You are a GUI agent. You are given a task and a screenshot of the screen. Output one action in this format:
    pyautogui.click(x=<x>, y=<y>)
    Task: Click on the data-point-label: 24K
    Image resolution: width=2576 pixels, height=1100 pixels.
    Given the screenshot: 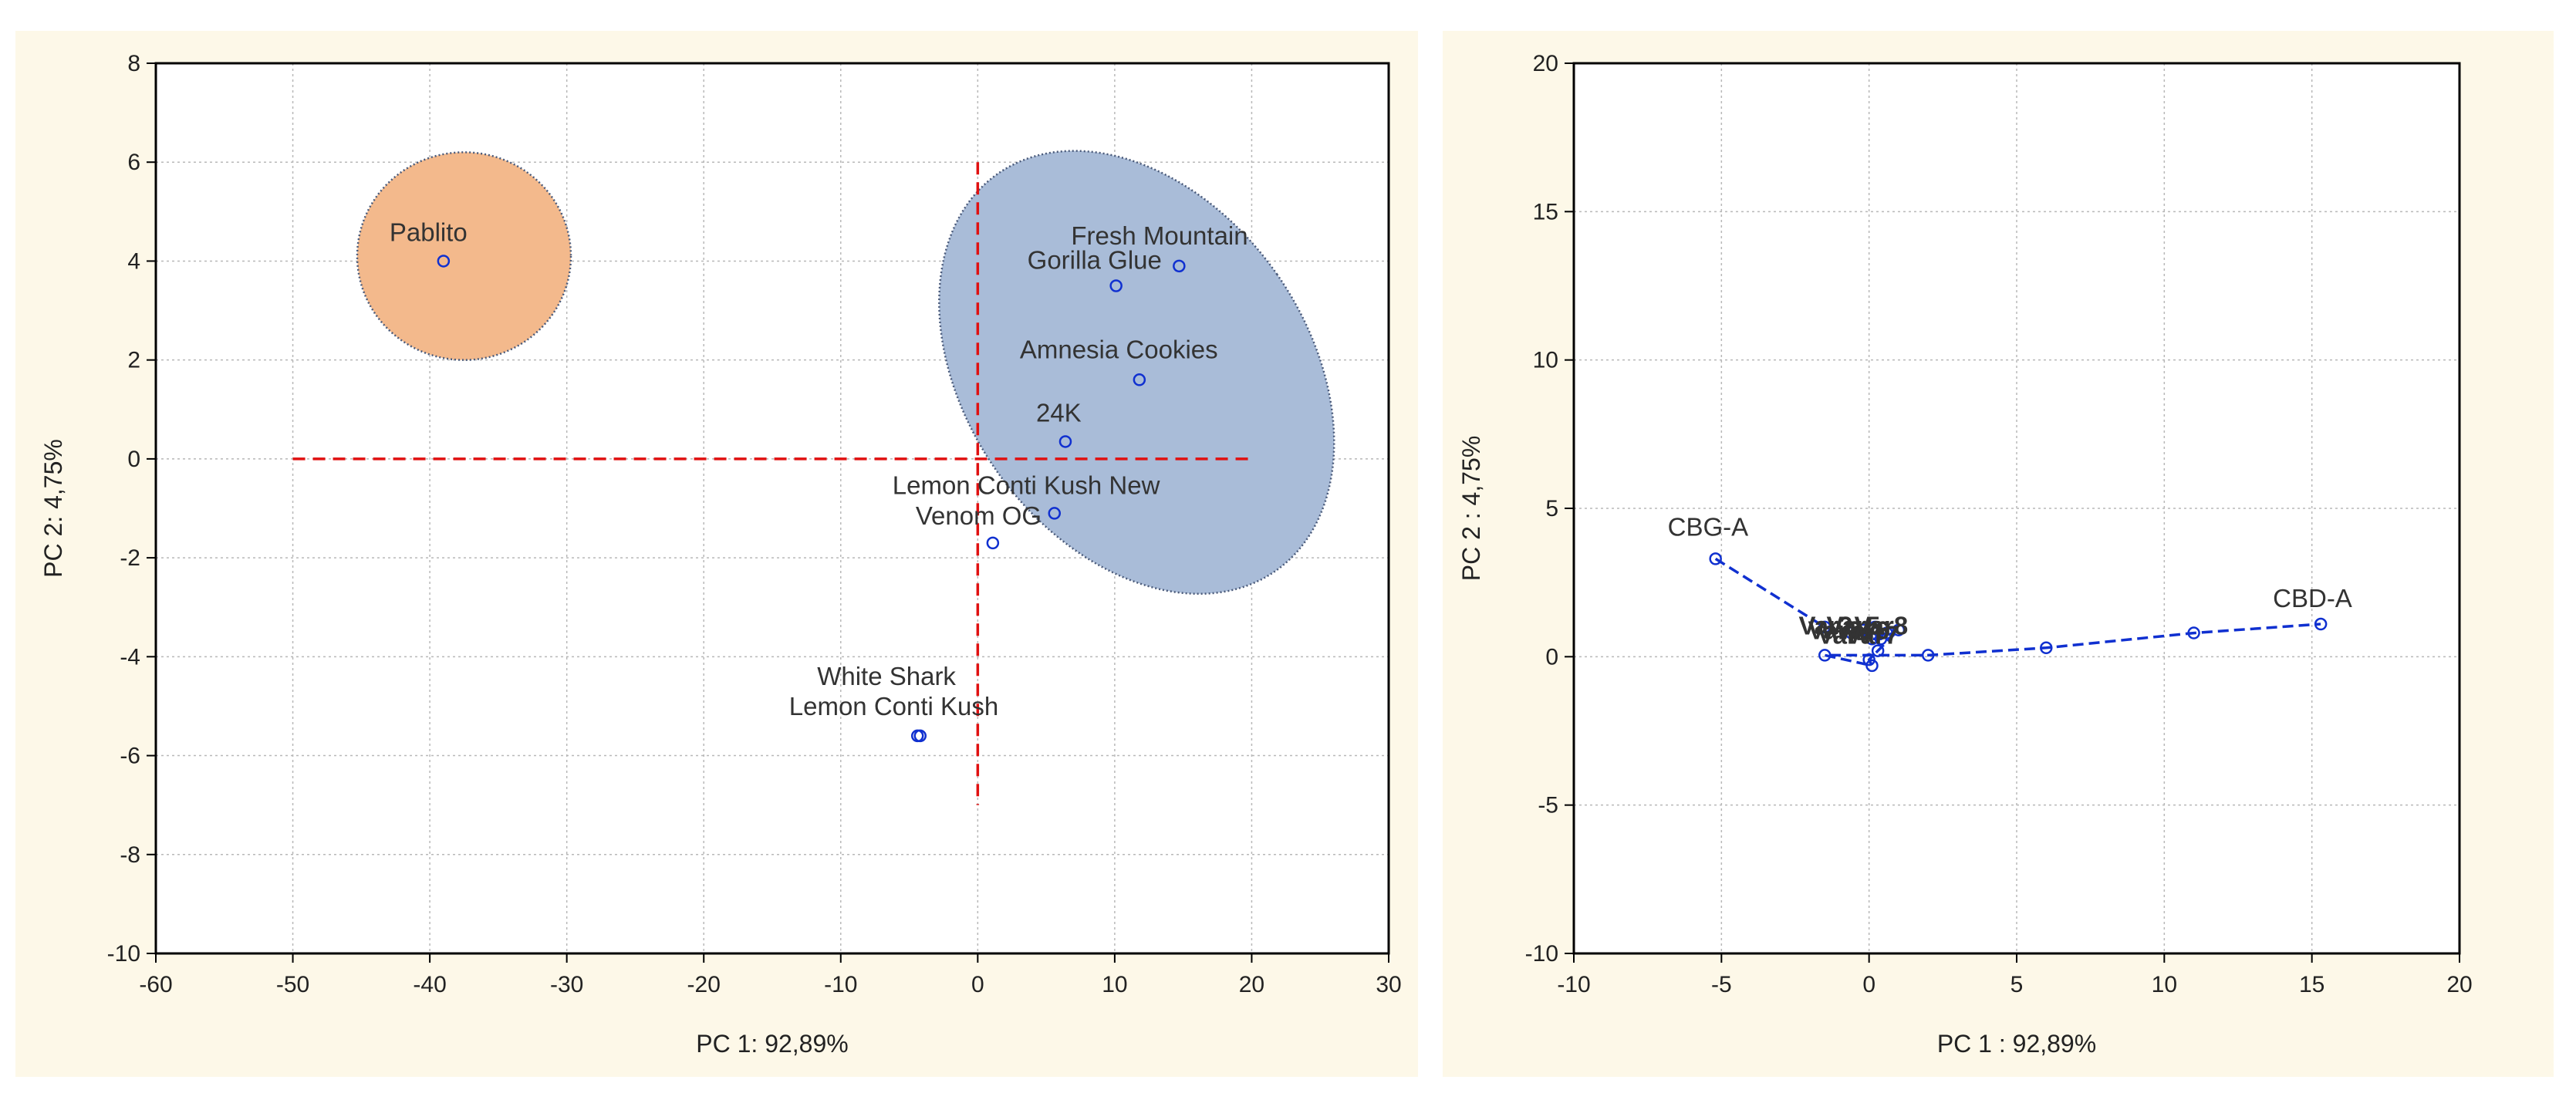 What is the action you would take?
    pyautogui.click(x=1059, y=412)
    